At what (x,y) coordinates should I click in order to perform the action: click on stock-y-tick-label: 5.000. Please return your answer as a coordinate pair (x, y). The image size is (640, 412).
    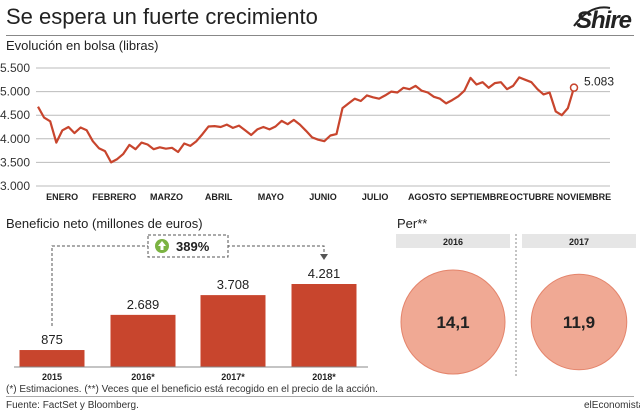
    Looking at the image, I should click on (15, 92).